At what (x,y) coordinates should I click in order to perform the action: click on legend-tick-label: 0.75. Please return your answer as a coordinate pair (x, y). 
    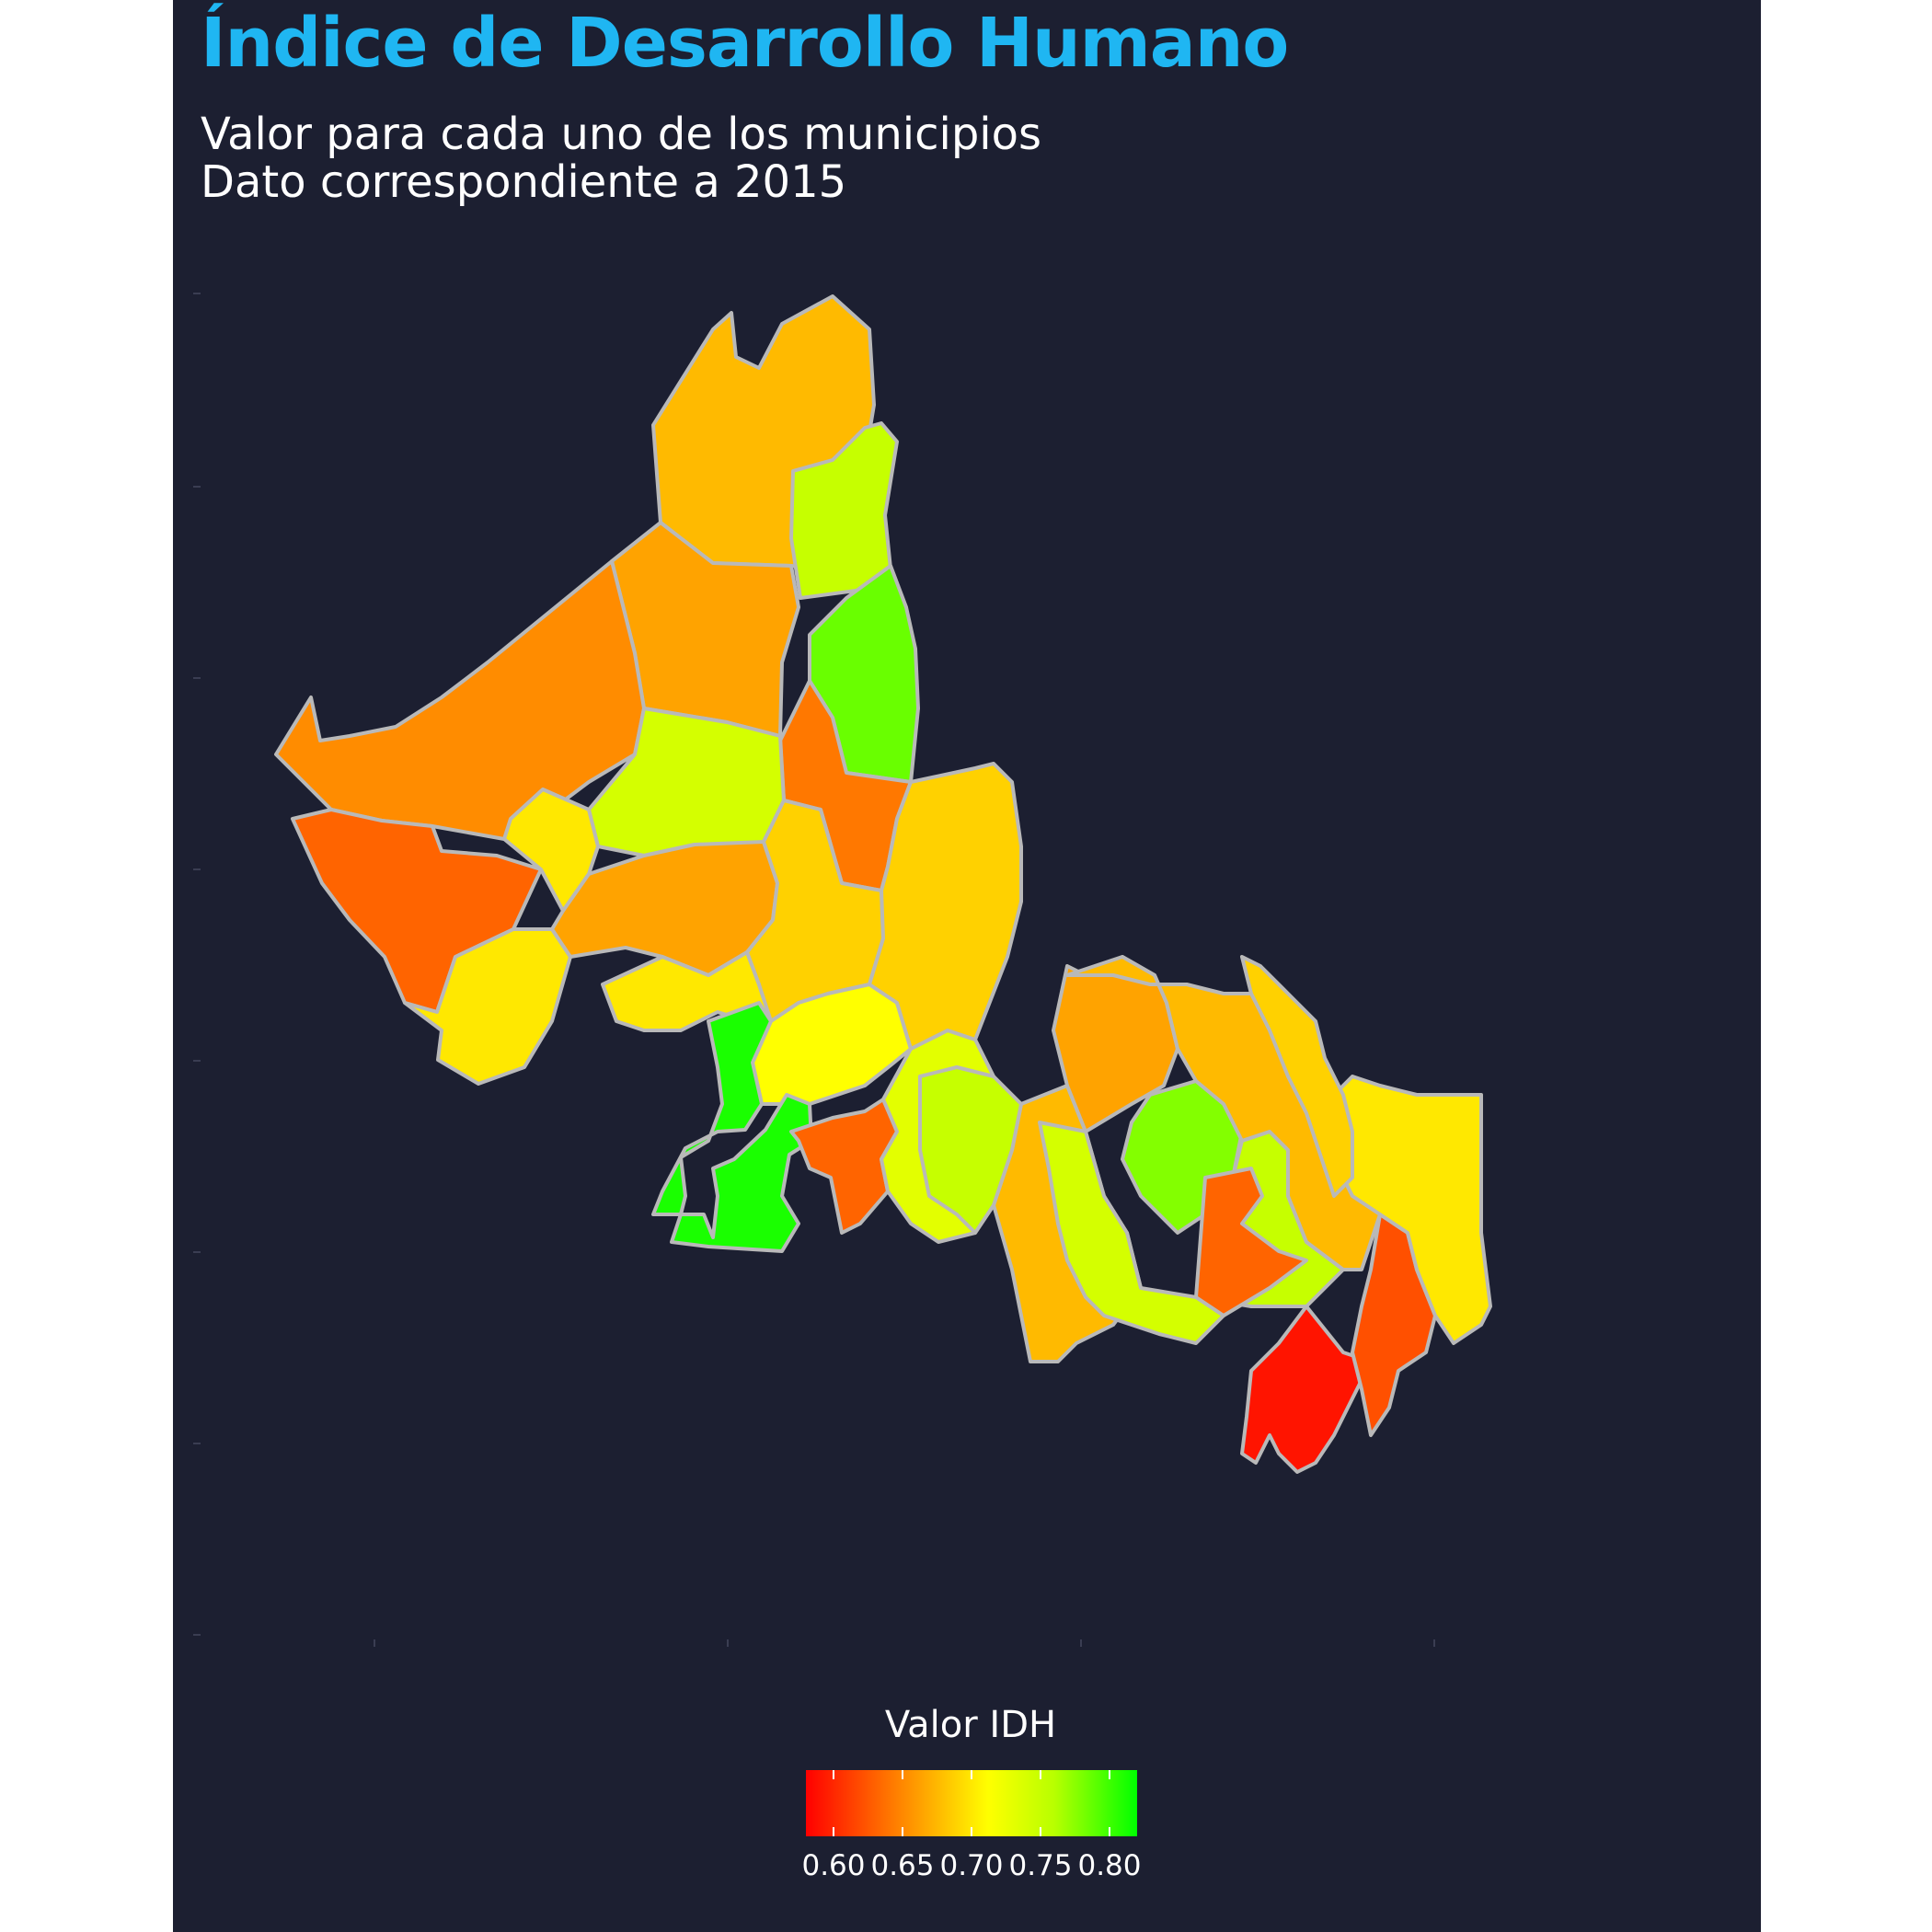
    Looking at the image, I should click on (1040, 1865).